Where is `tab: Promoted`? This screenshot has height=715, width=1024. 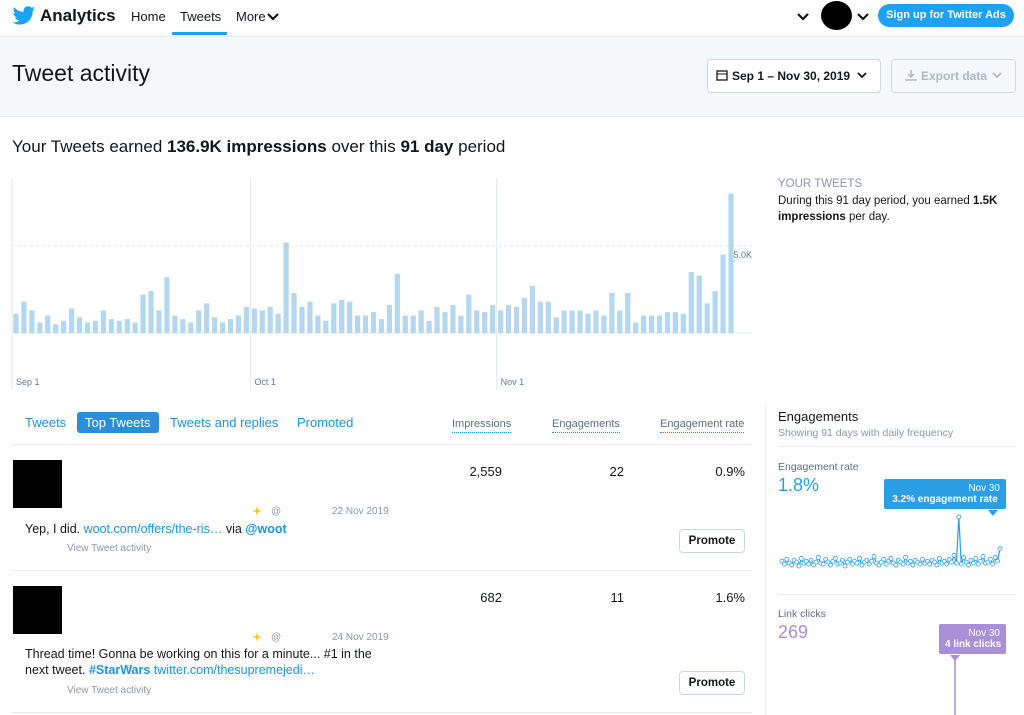 tab: Promoted is located at coordinates (325, 422).